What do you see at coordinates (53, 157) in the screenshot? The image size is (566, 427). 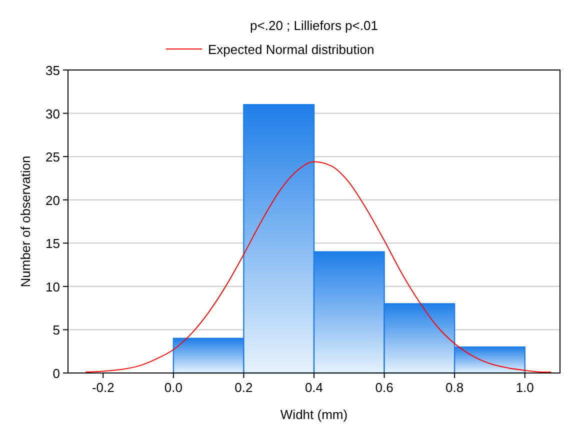 I see `y-tick-label: 25` at bounding box center [53, 157].